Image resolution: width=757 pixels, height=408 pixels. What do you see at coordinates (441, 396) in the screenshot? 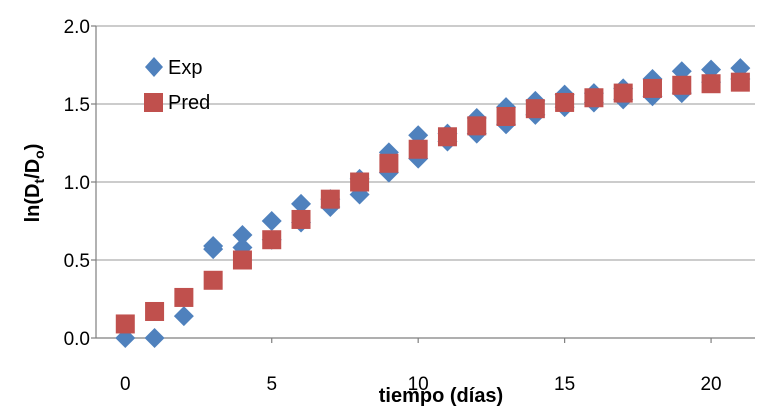
I see `x-axis-title: tiempo (días)` at bounding box center [441, 396].